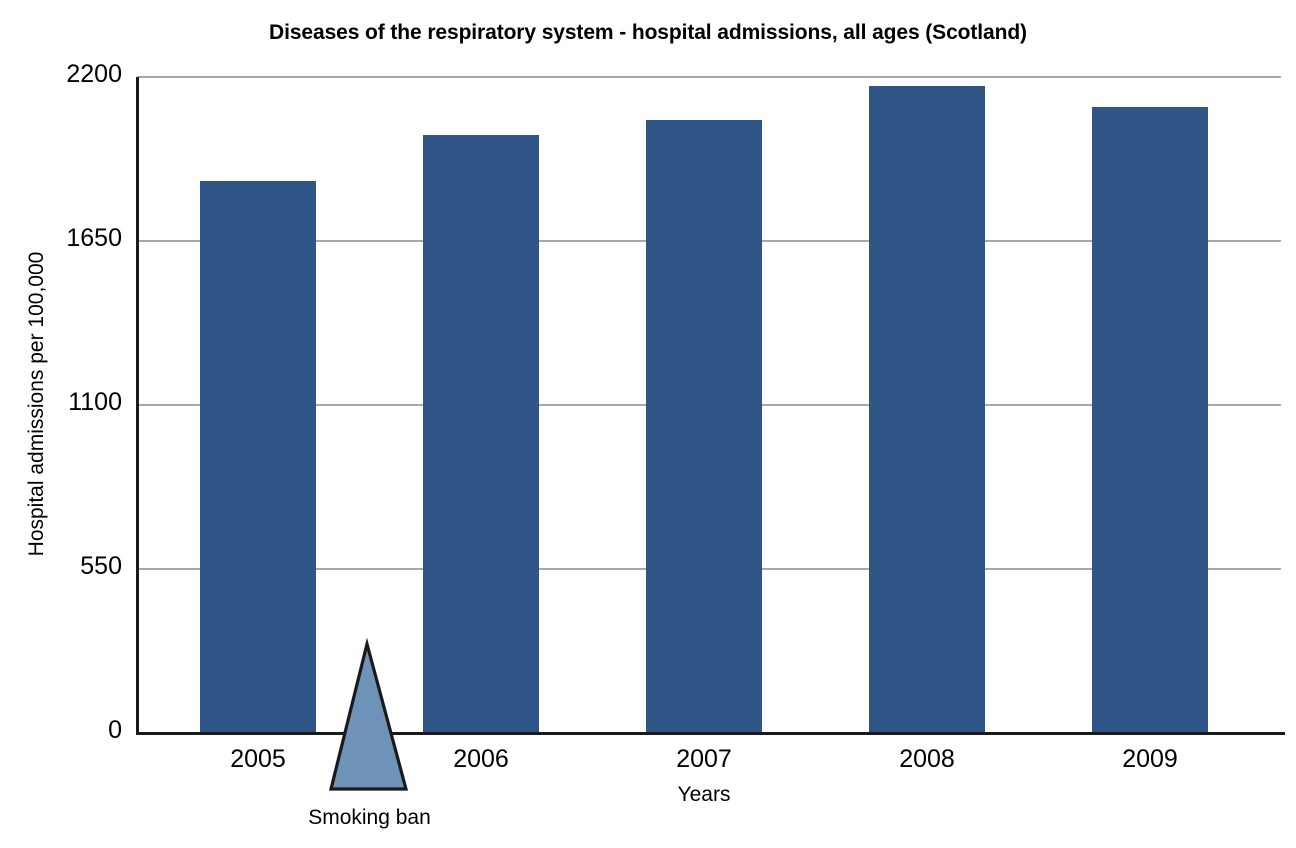 The height and width of the screenshot is (848, 1296). Describe the element at coordinates (711, 733) in the screenshot. I see `x-axis-line` at that location.